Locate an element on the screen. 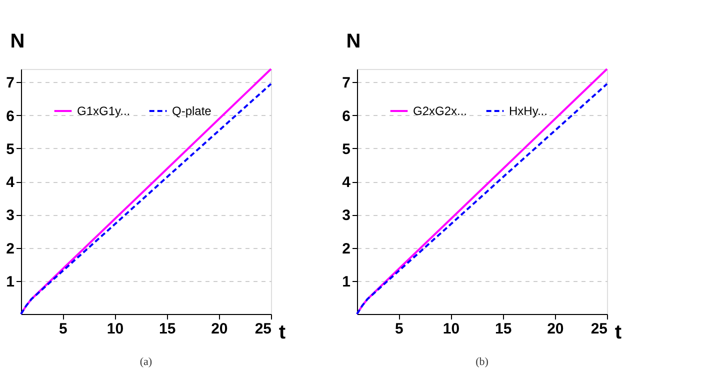  text: (a) is located at coordinates (146, 362).